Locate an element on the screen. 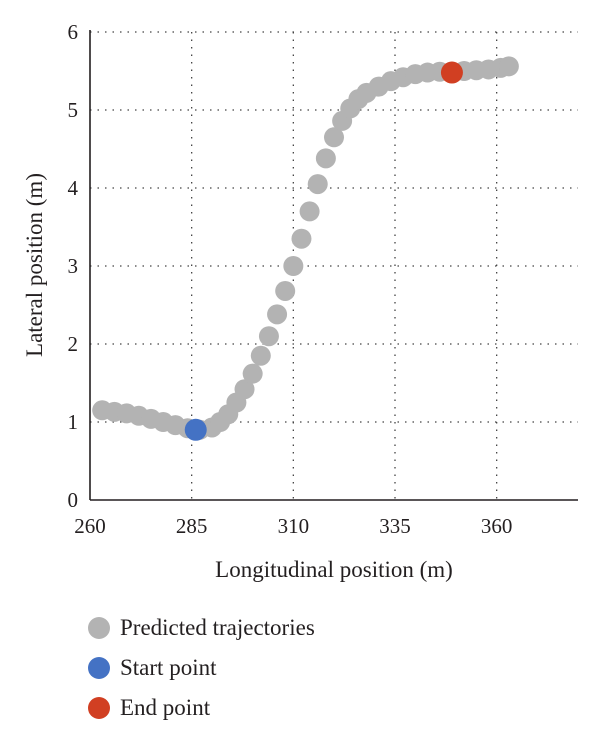 This screenshot has width=600, height=743. legend-item-predicted: Predicted trajectories is located at coordinates (201, 628).